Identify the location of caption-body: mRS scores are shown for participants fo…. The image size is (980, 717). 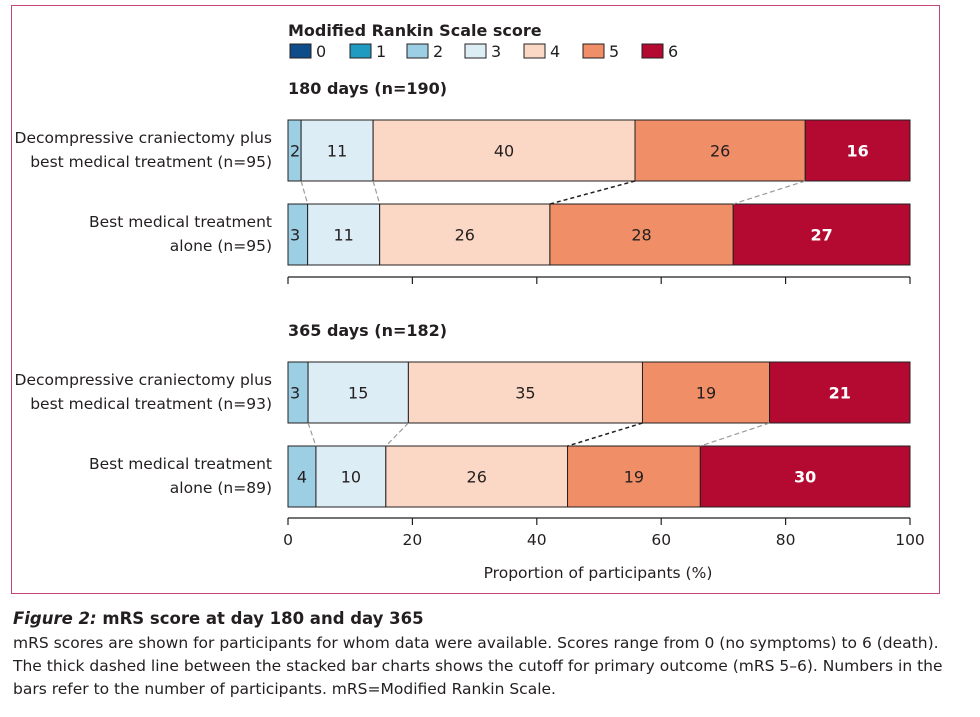
(478, 666).